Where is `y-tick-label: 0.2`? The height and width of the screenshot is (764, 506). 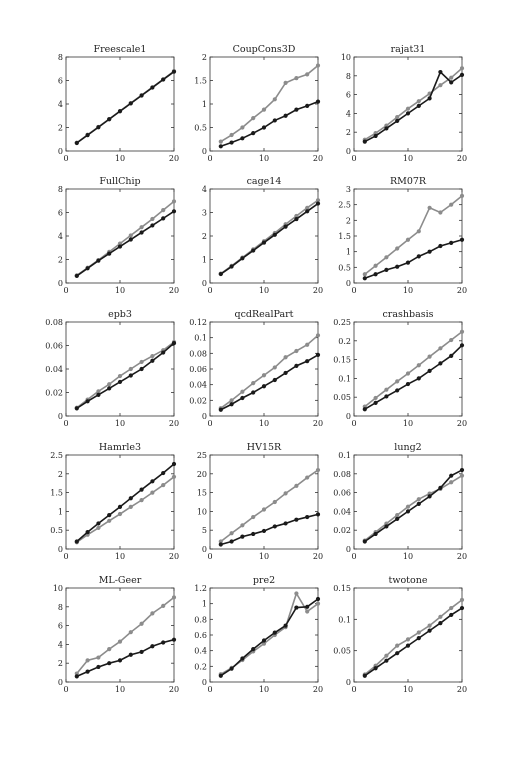
y-tick-label: 0.2 is located at coordinates (344, 341).